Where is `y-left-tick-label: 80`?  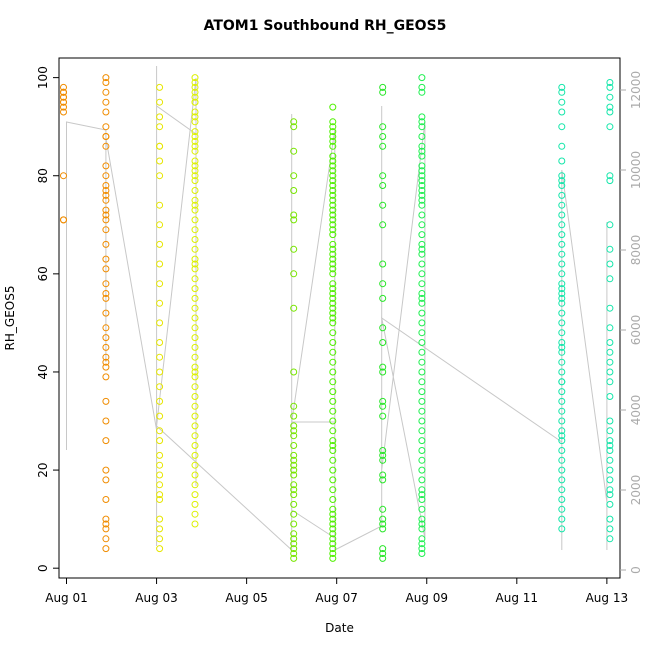 y-left-tick-label: 80 is located at coordinates (43, 175).